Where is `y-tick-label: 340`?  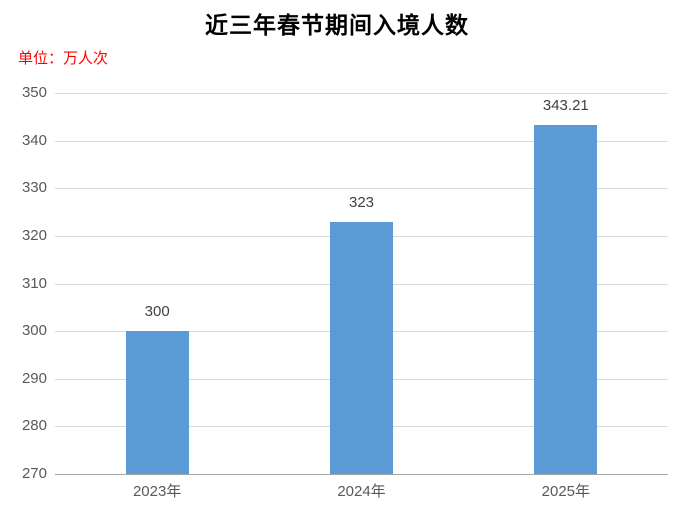 y-tick-label: 340 is located at coordinates (34, 140).